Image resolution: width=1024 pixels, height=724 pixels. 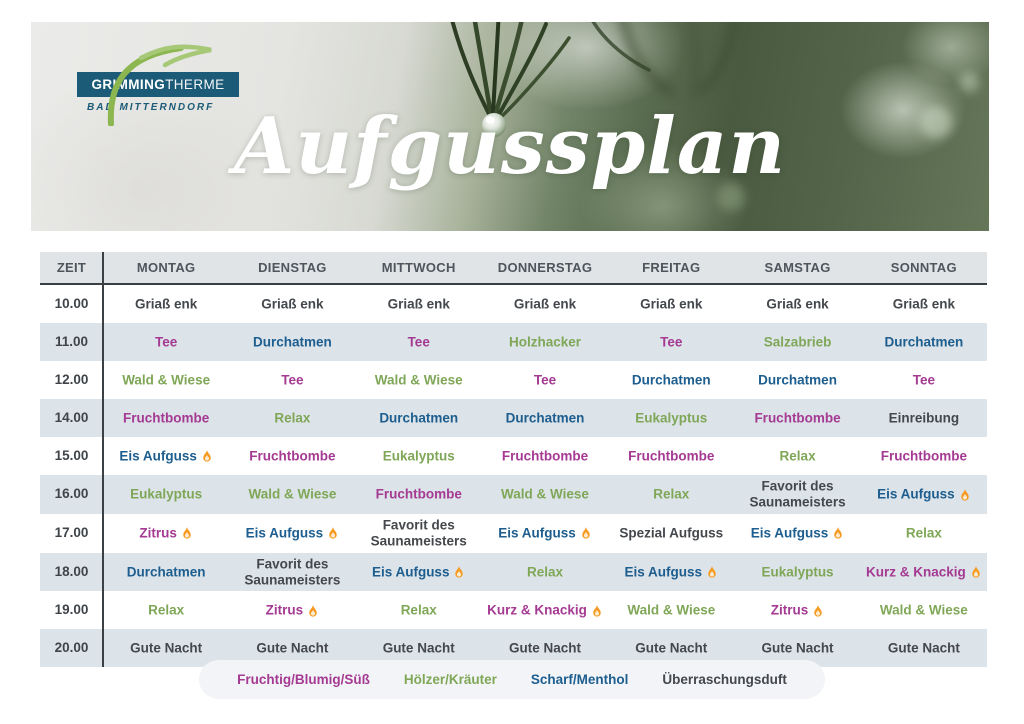 What do you see at coordinates (71, 648) in the screenshot?
I see `time-label: 20.00` at bounding box center [71, 648].